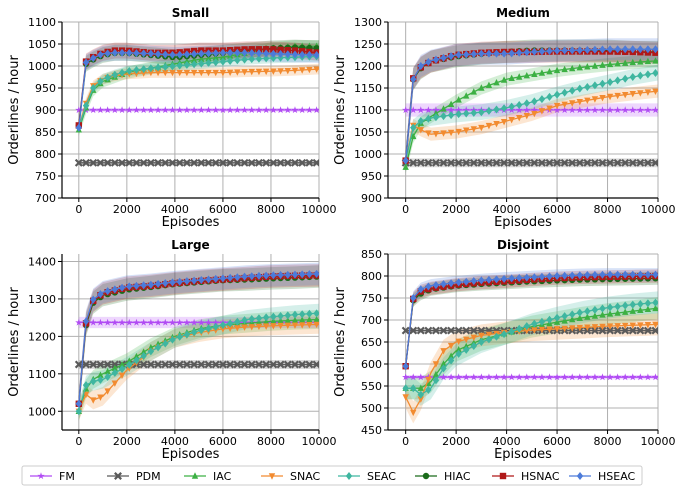 The width and height of the screenshot is (677, 487). Describe the element at coordinates (426, 476) in the screenshot. I see `legend-marker-hiac` at that location.